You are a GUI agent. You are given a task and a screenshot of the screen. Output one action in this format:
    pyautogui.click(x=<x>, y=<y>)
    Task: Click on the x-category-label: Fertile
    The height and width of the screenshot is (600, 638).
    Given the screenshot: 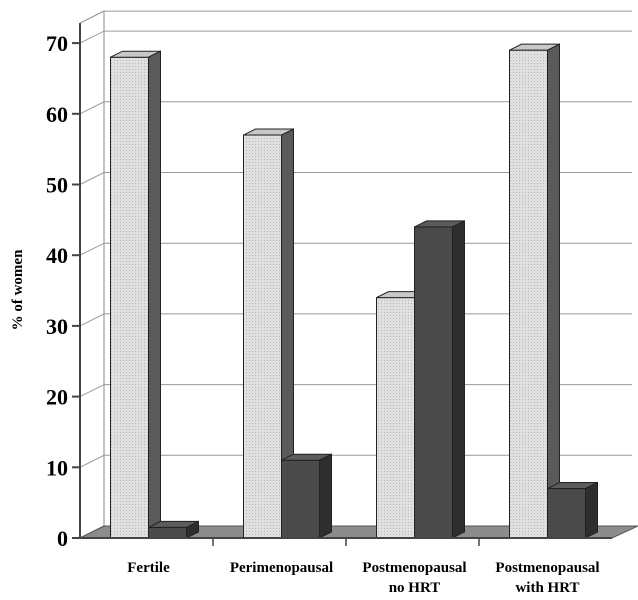 What is the action you would take?
    pyautogui.click(x=148, y=568)
    